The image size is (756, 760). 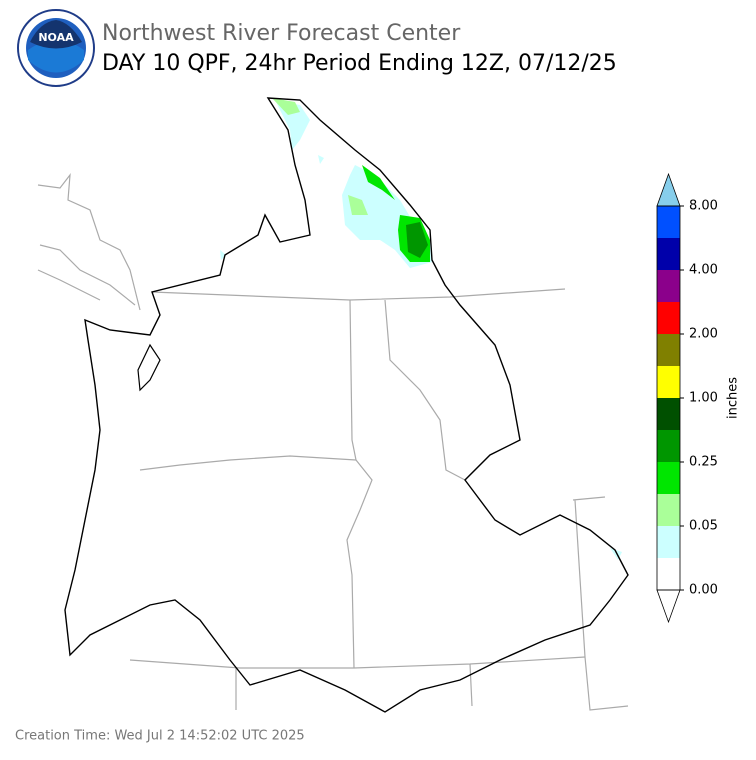 What do you see at coordinates (703, 206) in the screenshot?
I see `colorbar-tick-label: 8.00` at bounding box center [703, 206].